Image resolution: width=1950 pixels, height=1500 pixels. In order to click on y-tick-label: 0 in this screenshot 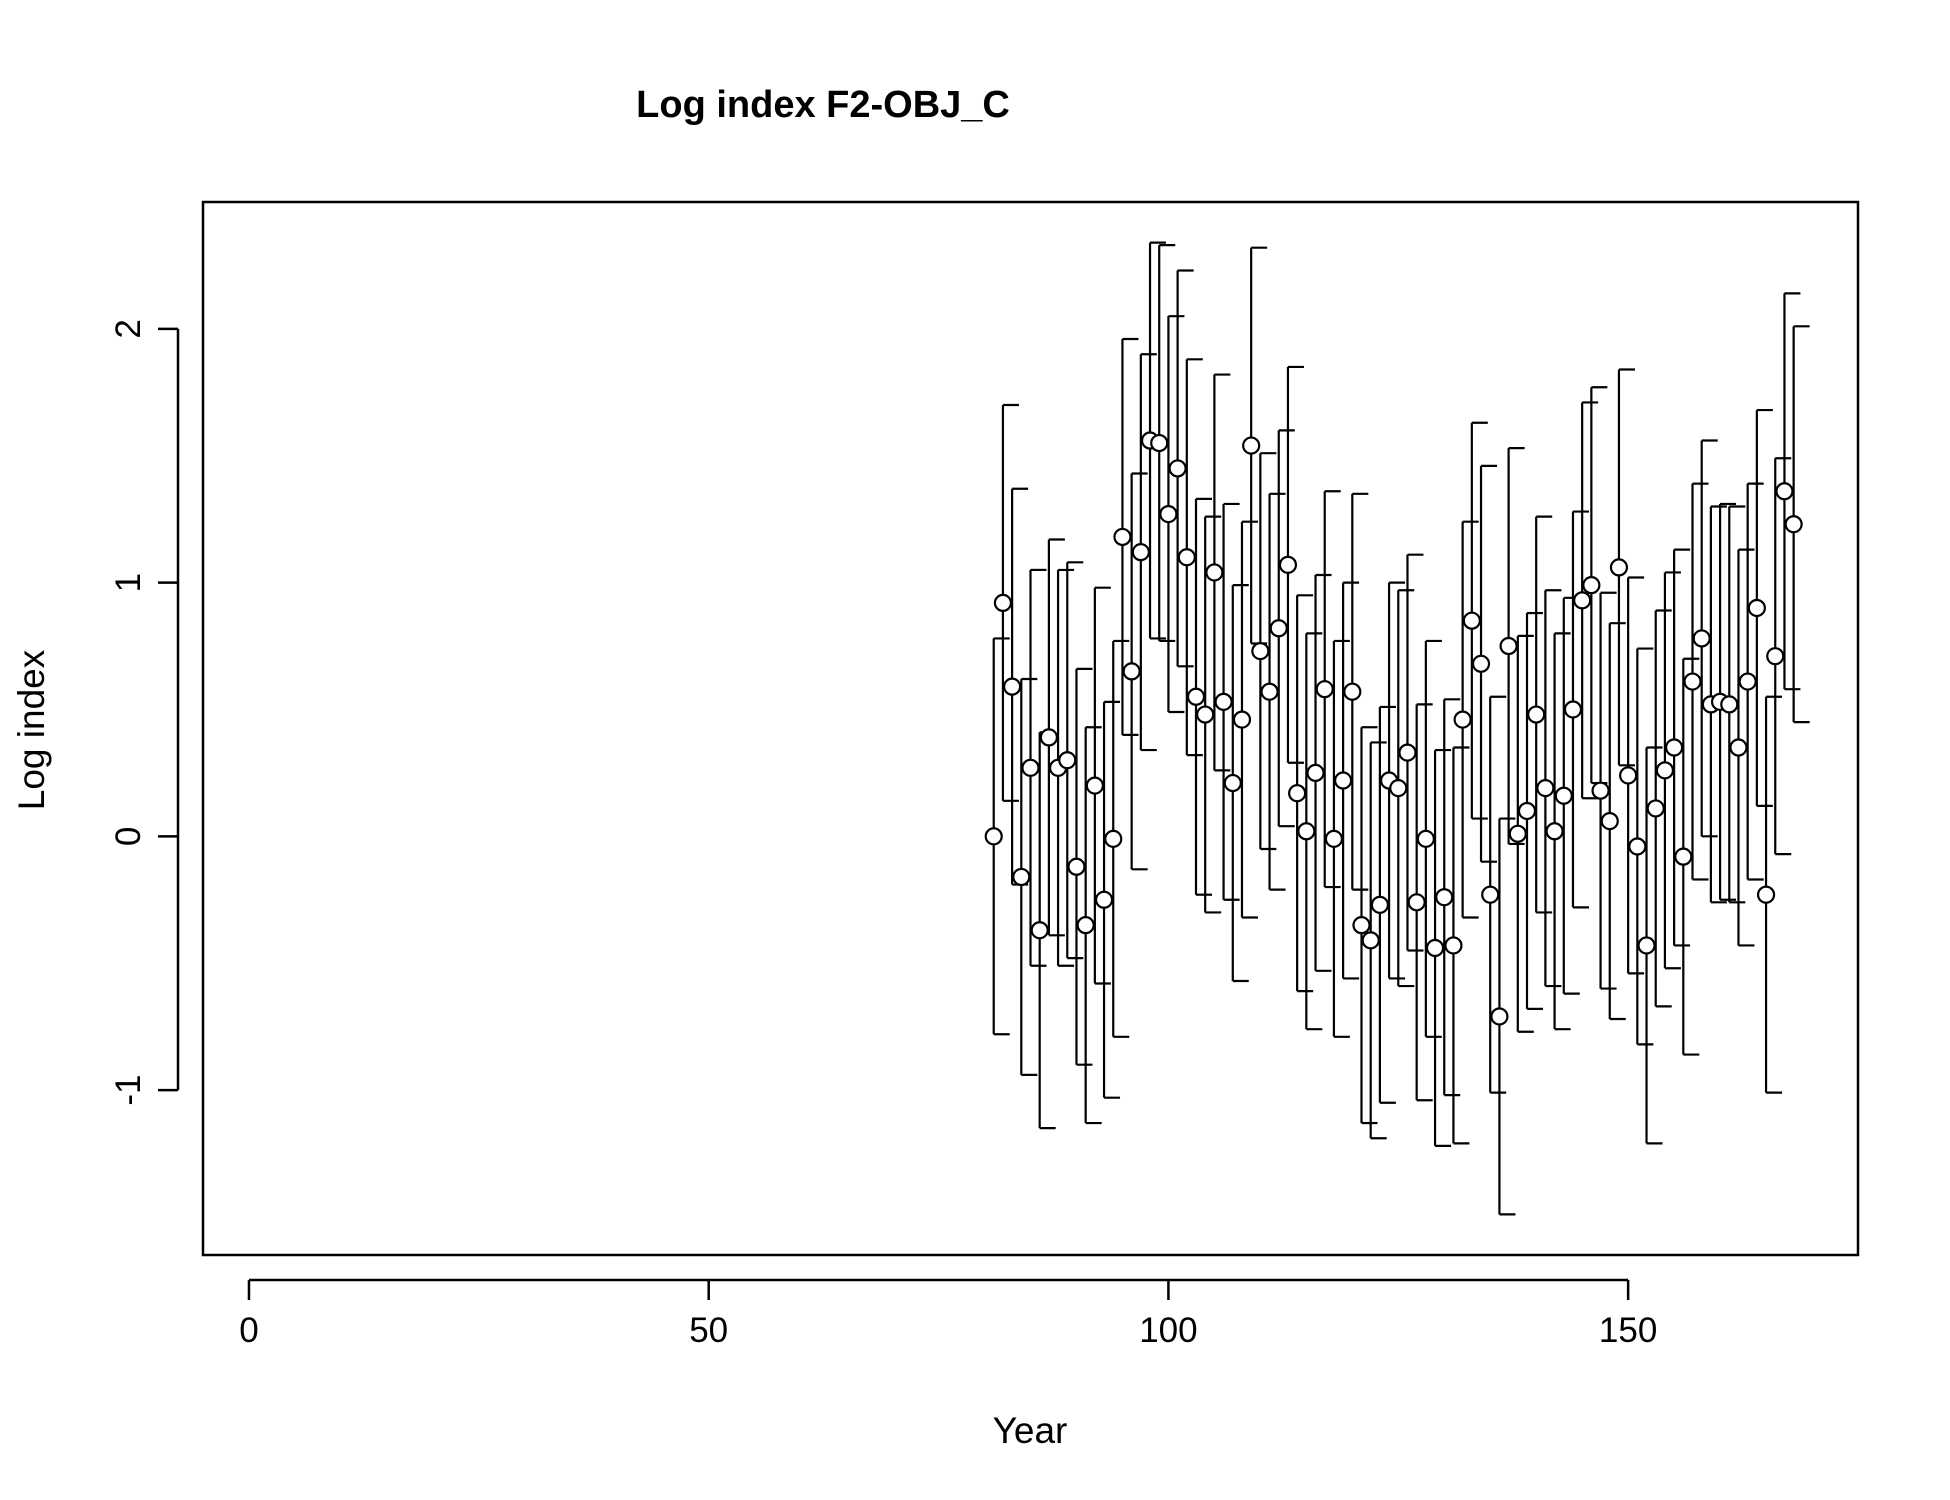, I will do `click(128, 836)`.